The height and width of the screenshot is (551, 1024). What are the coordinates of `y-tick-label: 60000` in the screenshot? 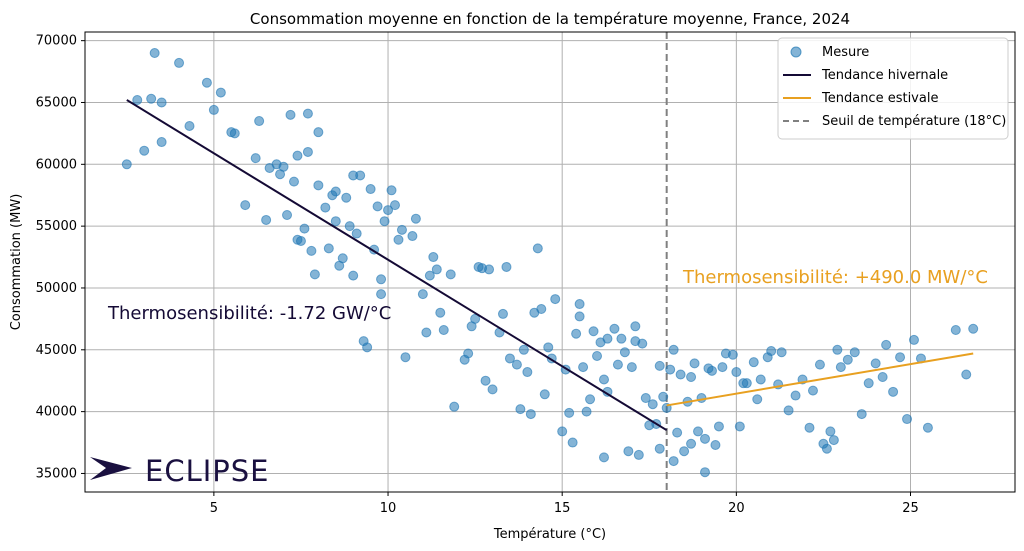 It's located at (56, 164).